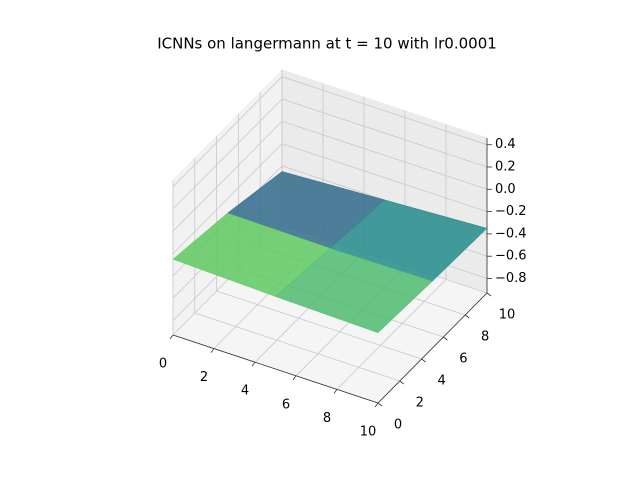 The width and height of the screenshot is (640, 480). Describe the element at coordinates (511, 256) in the screenshot. I see `z-tick-label: −0.6` at that location.